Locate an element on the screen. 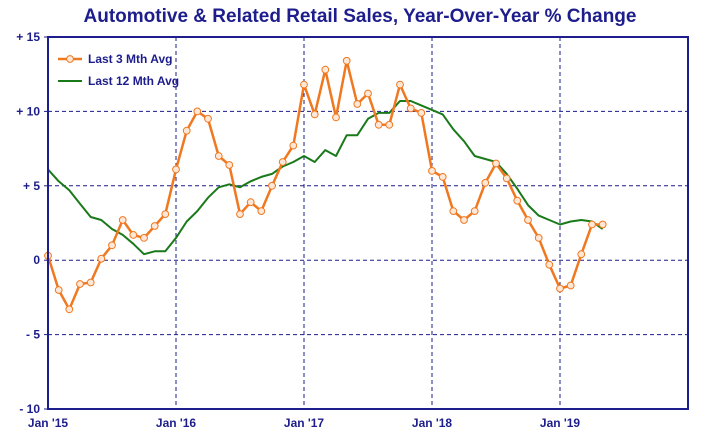 The width and height of the screenshot is (720, 437). legend-label: Last 3 Mth Avg is located at coordinates (130, 59).